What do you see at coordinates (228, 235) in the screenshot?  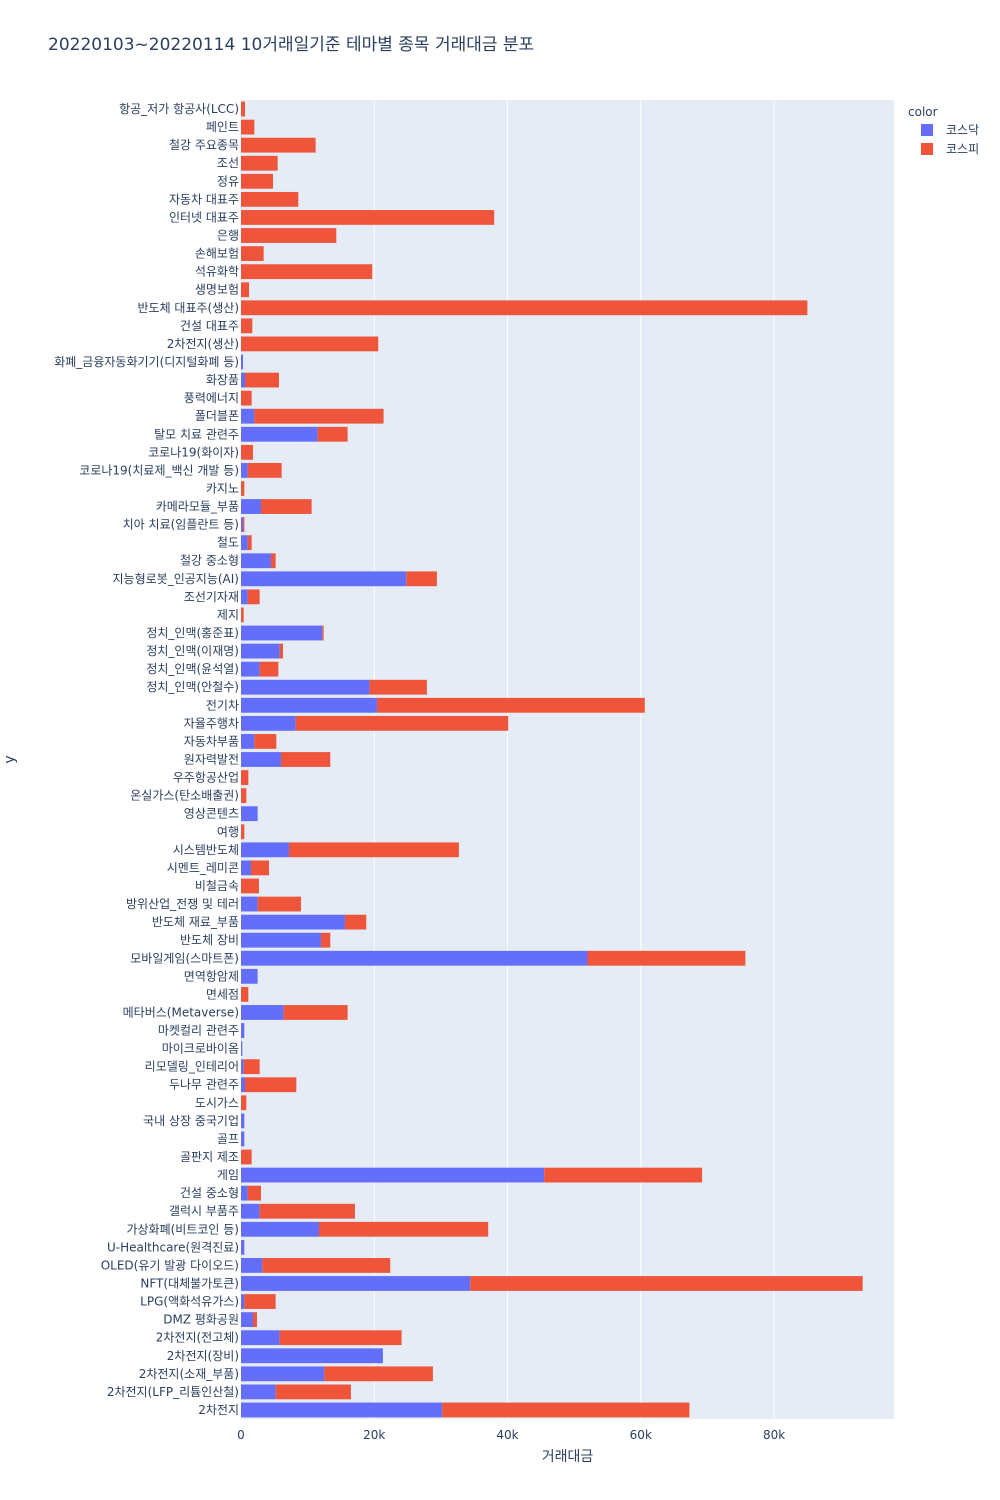 I see `y-tick-label: 은행` at bounding box center [228, 235].